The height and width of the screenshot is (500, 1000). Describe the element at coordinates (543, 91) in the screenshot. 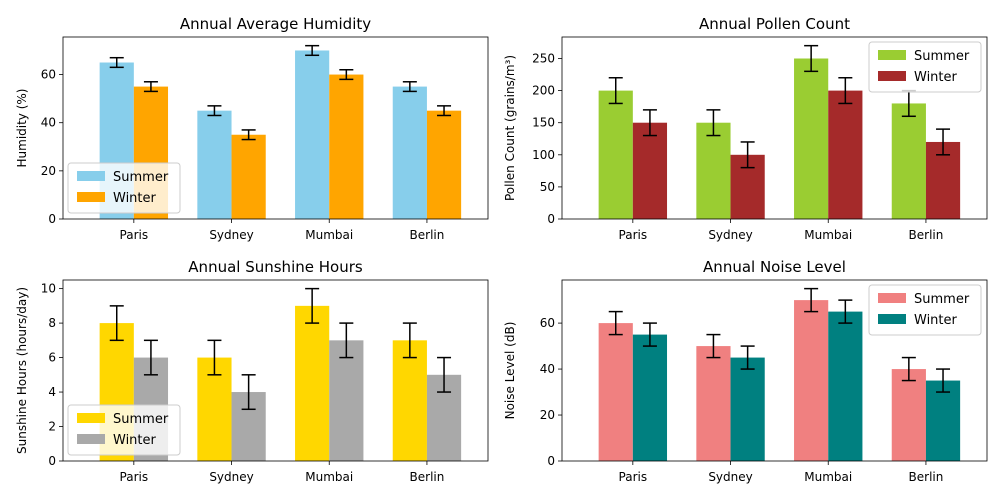

I see `y-tick-label: 200` at that location.